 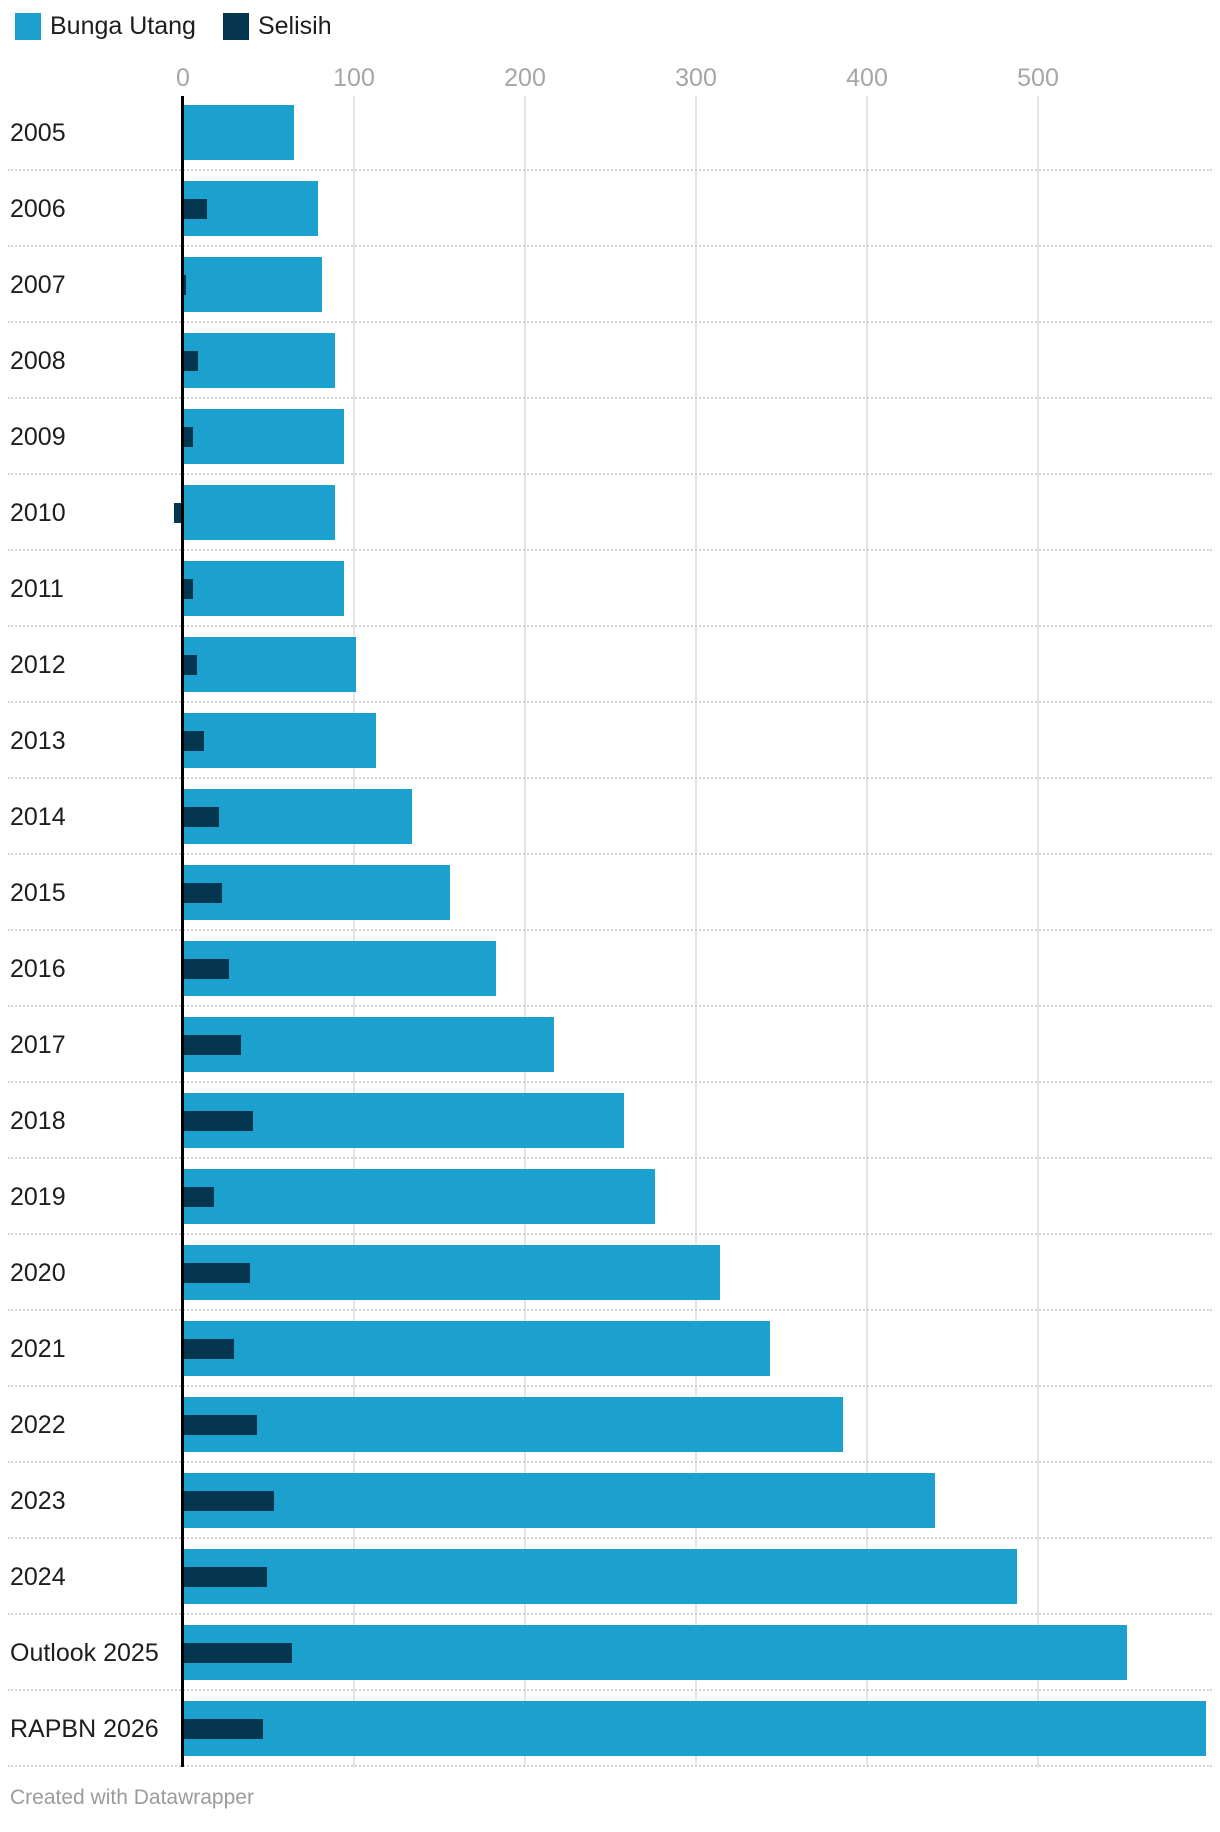 I want to click on row-label: 2017, so click(x=38, y=1045).